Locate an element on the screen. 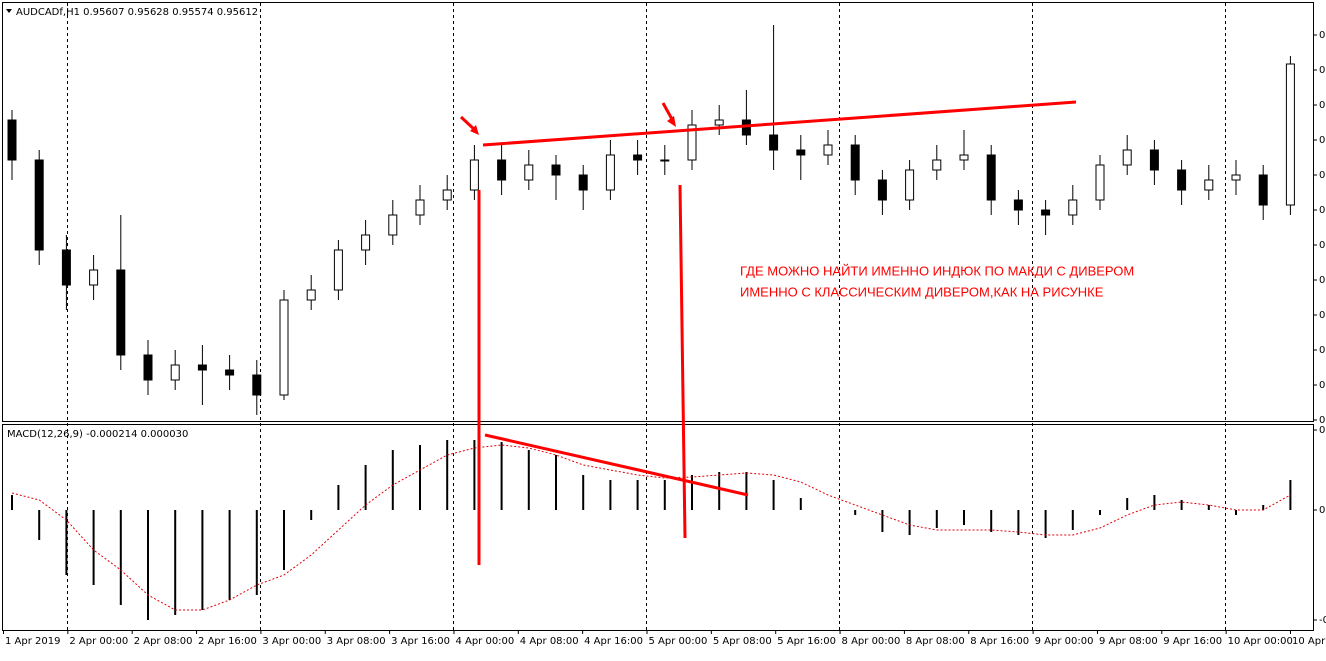 The height and width of the screenshot is (661, 1326). x-tick-label: 4 Apr 16:00 is located at coordinates (613, 641).